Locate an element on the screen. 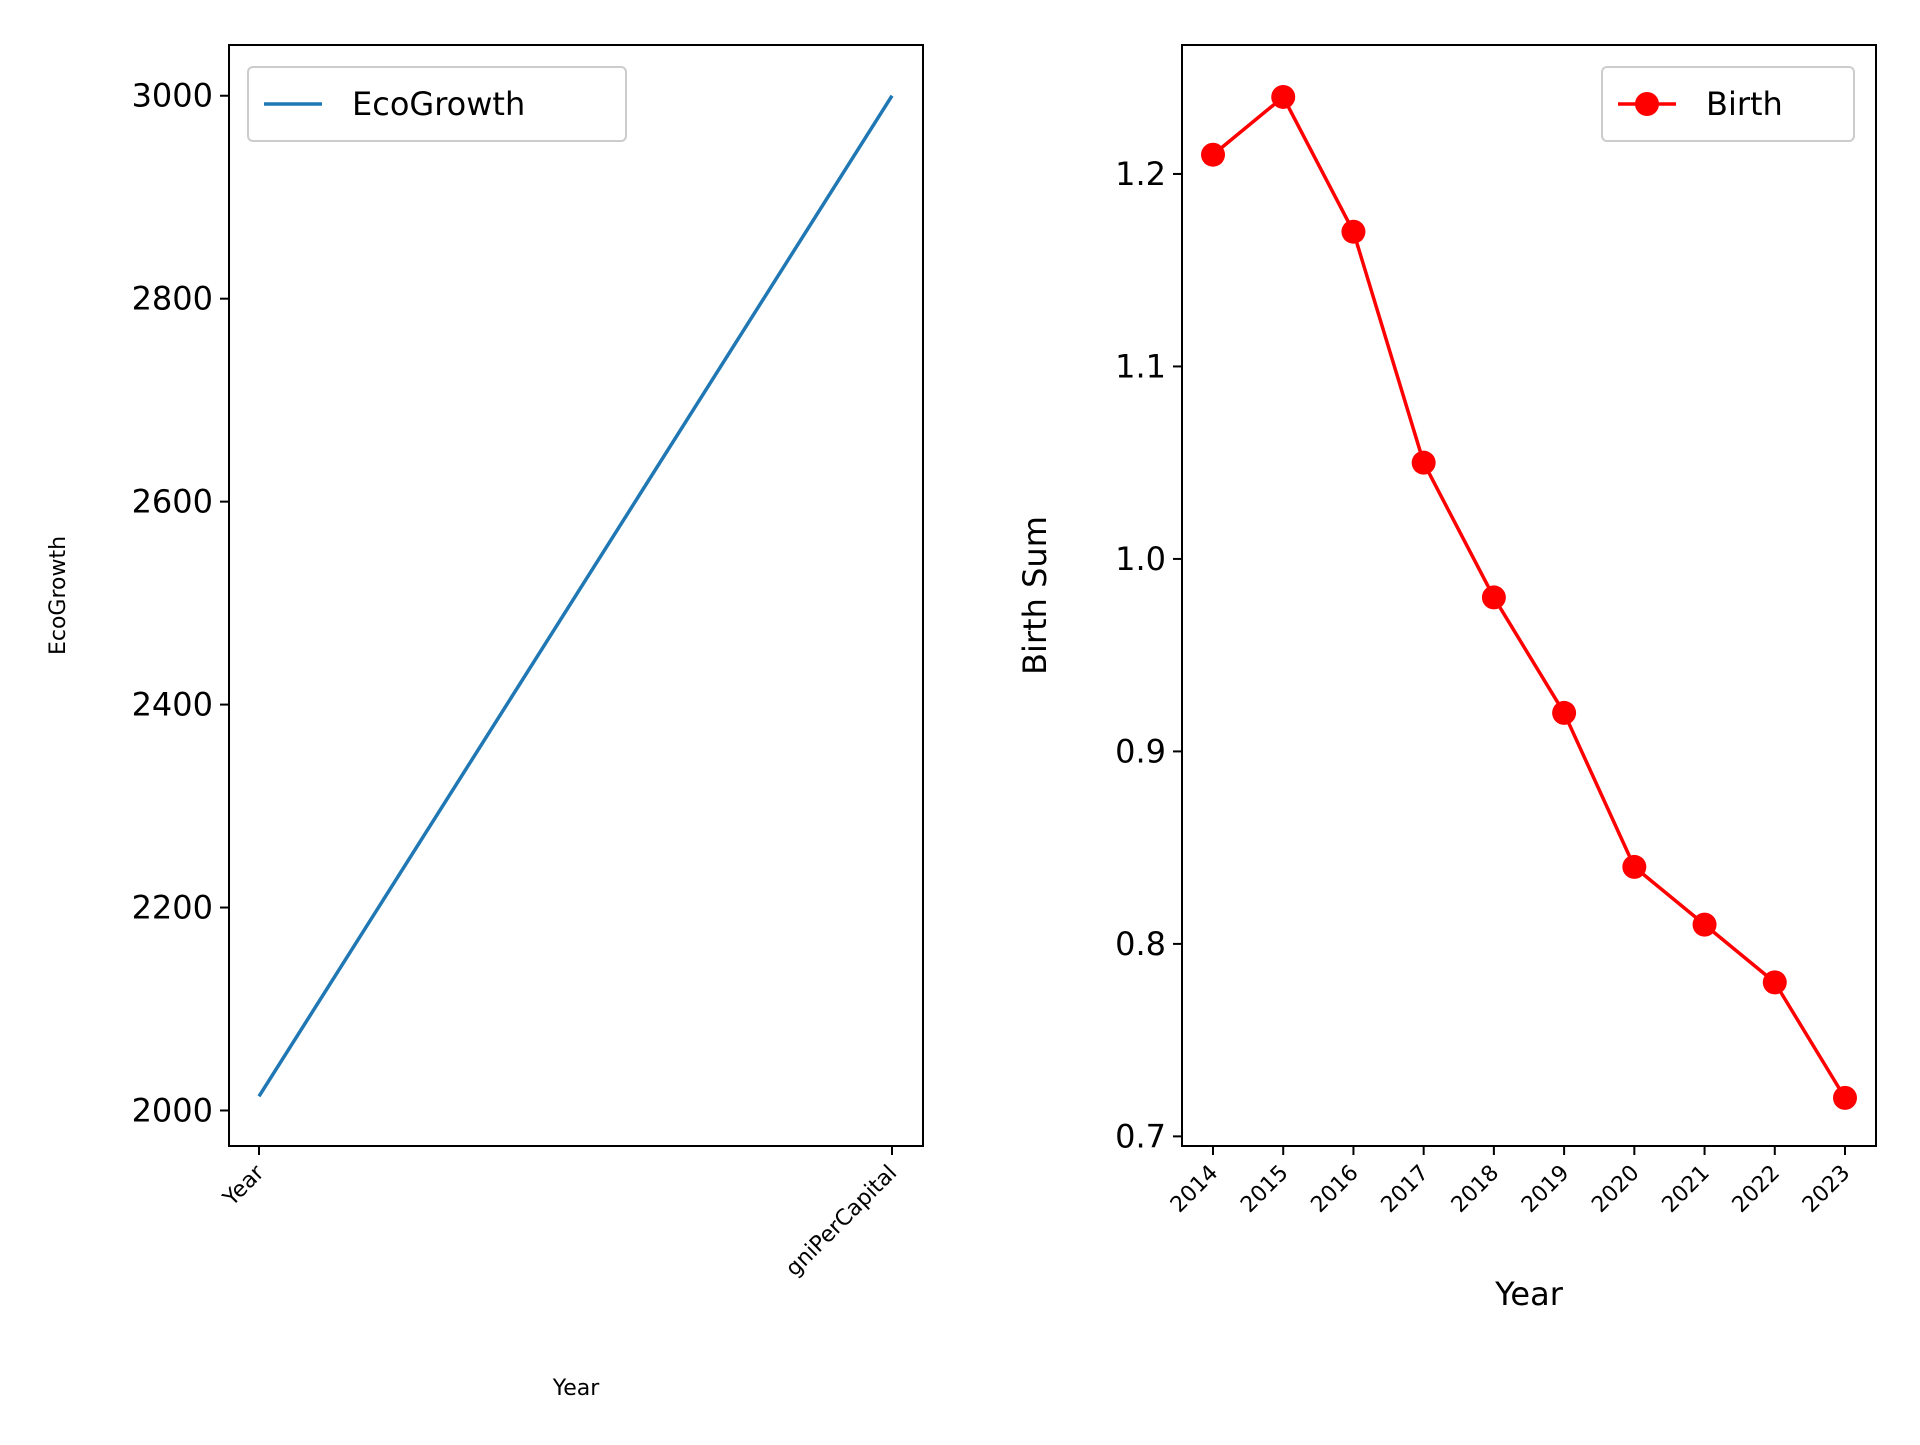 The image size is (1920, 1445). y-tick-label: 1.1 is located at coordinates (1140, 366).